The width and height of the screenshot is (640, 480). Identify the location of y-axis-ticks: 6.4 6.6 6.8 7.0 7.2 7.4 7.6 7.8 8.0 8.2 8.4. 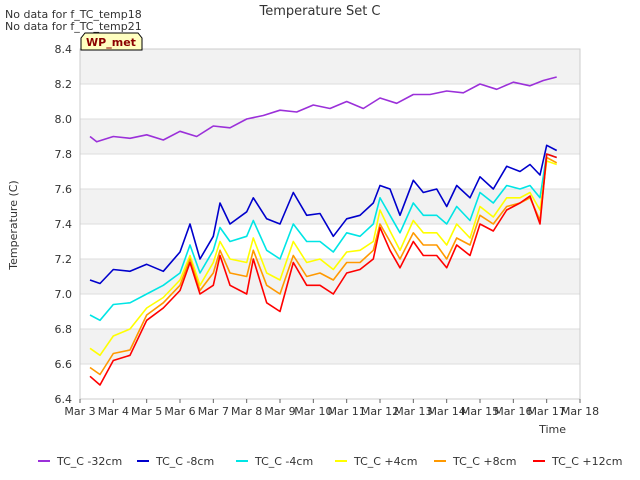
(64, 224).